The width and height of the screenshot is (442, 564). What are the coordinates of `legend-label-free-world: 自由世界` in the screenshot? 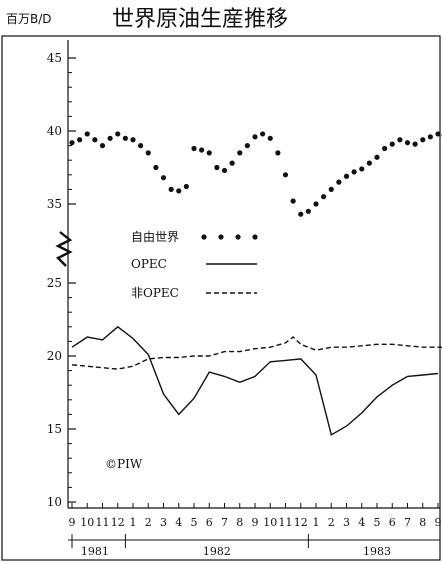 It's located at (155, 237).